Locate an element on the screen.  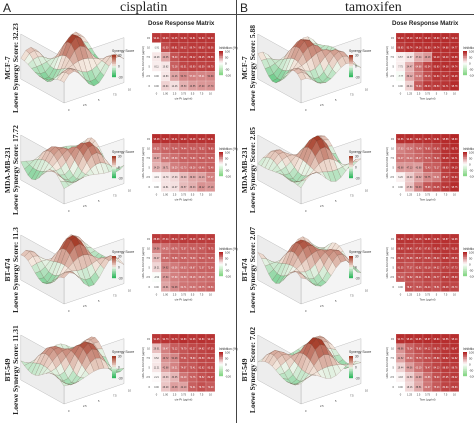
matrix-cell-label: 89.25 is located at coordinates (202, 58).